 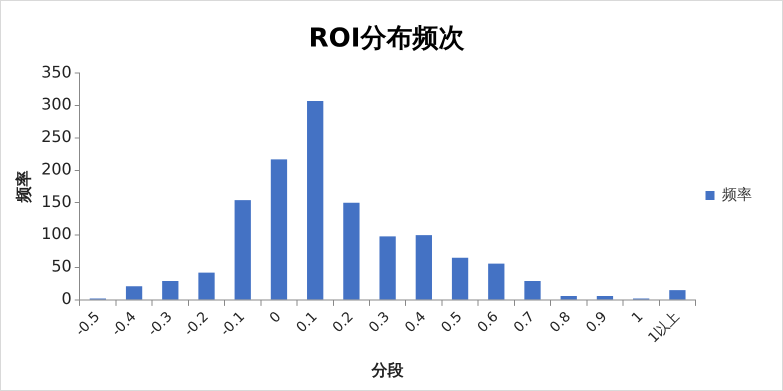 What do you see at coordinates (416, 322) in the screenshot?
I see `x-tick-label: 0.4` at bounding box center [416, 322].